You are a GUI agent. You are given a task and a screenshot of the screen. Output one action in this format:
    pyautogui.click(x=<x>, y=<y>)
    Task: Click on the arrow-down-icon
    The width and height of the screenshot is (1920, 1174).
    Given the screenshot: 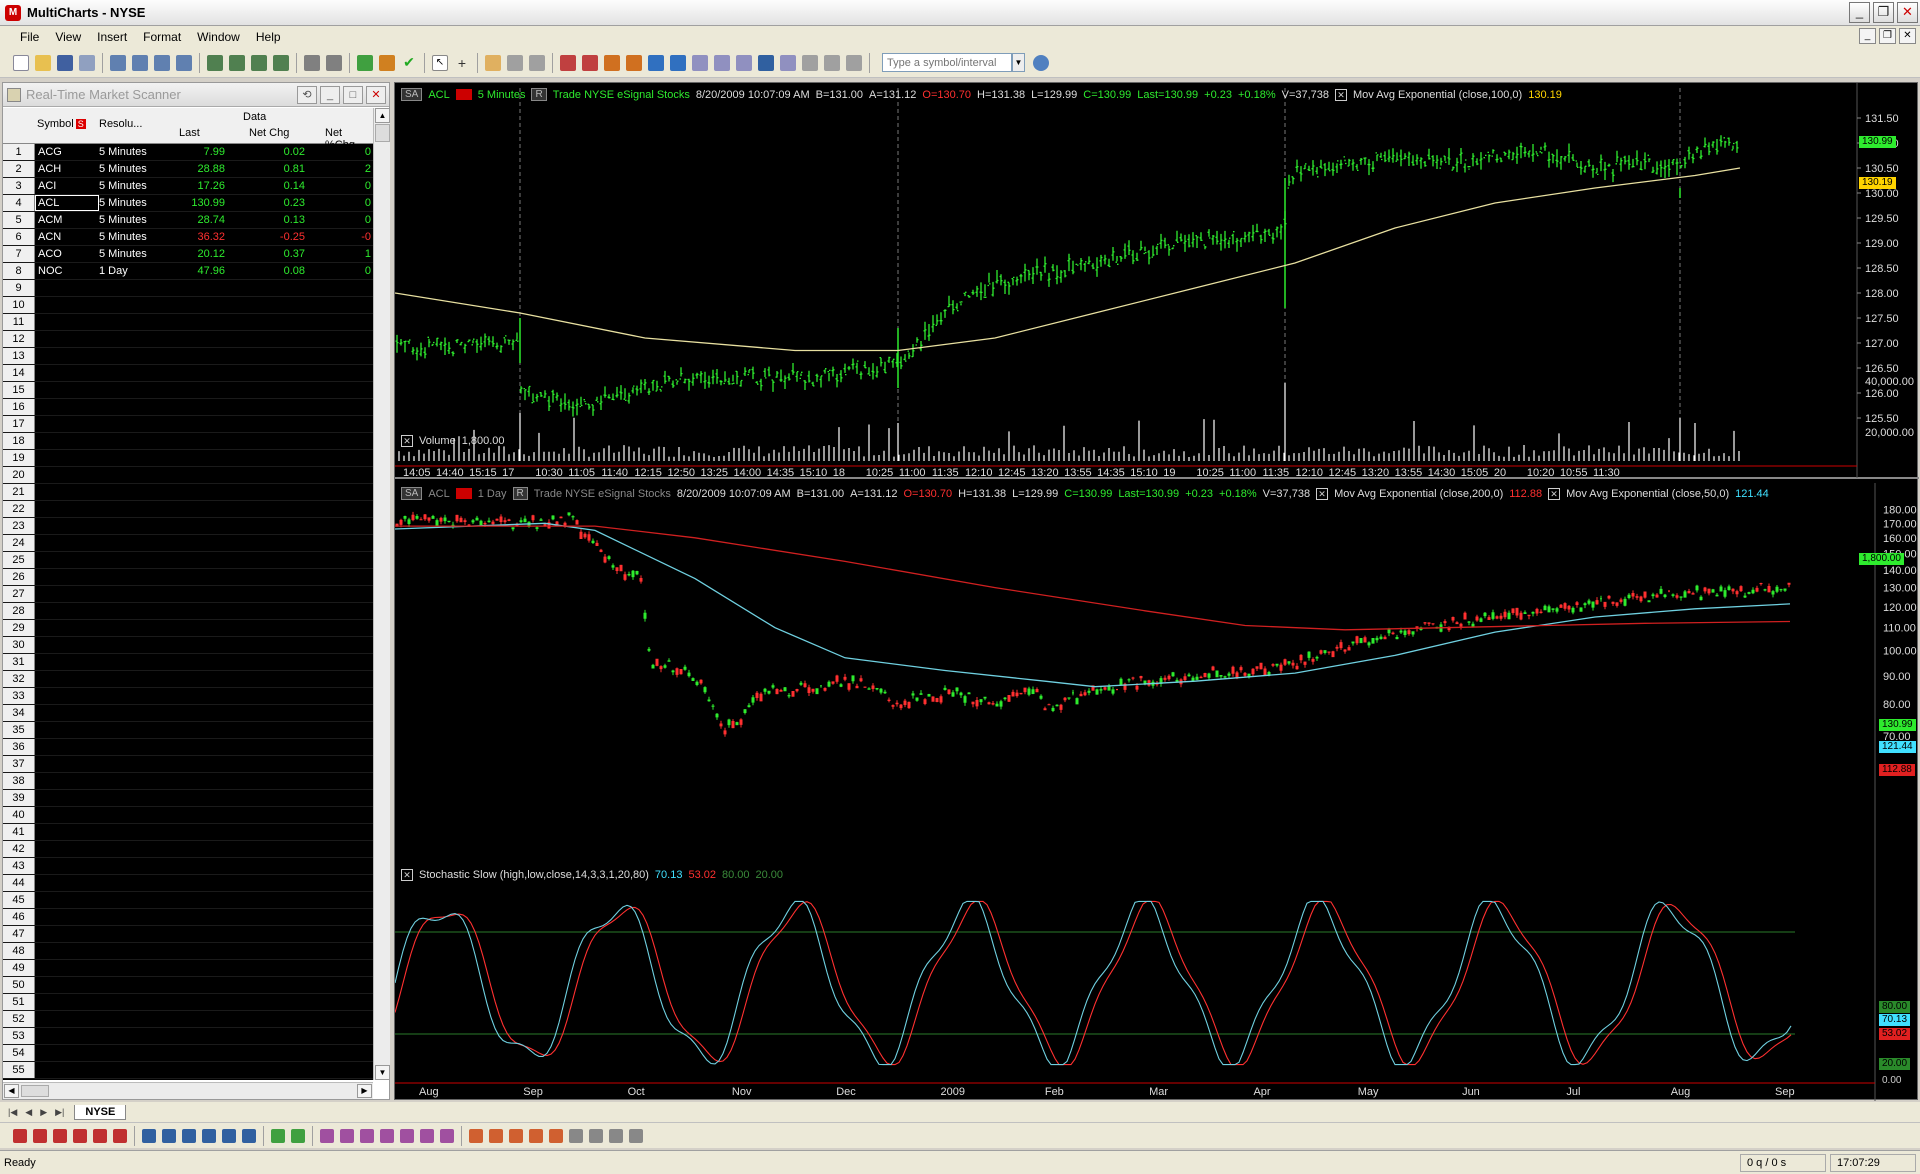 What is the action you would take?
    pyautogui.click(x=427, y=1135)
    